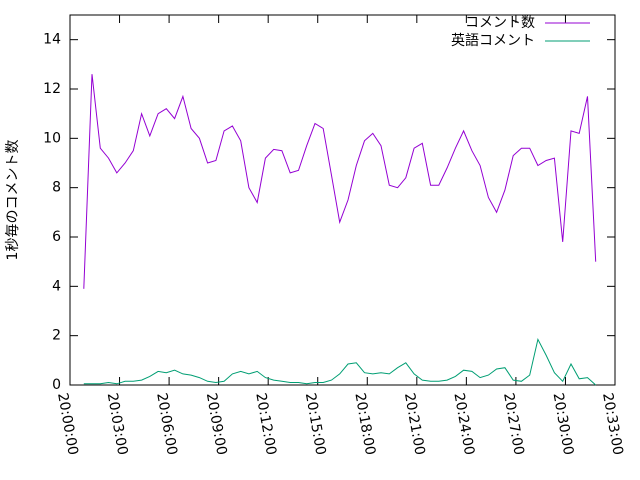 The width and height of the screenshot is (640, 480). I want to click on x-tick-label: 20:09:00, so click(216, 424).